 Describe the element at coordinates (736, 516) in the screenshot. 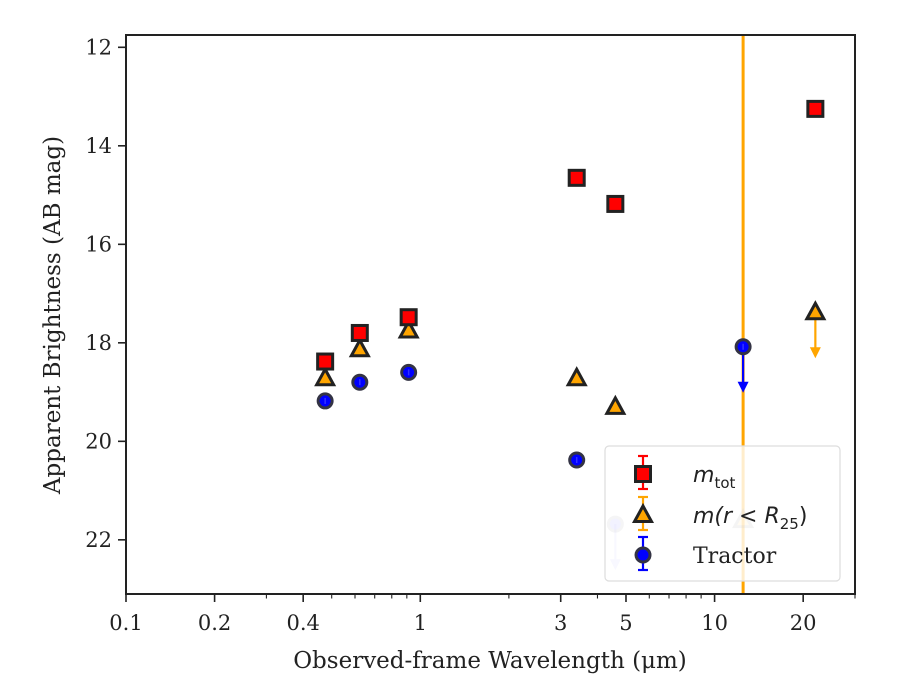

I see `legend-text-main: m(r < R` at that location.